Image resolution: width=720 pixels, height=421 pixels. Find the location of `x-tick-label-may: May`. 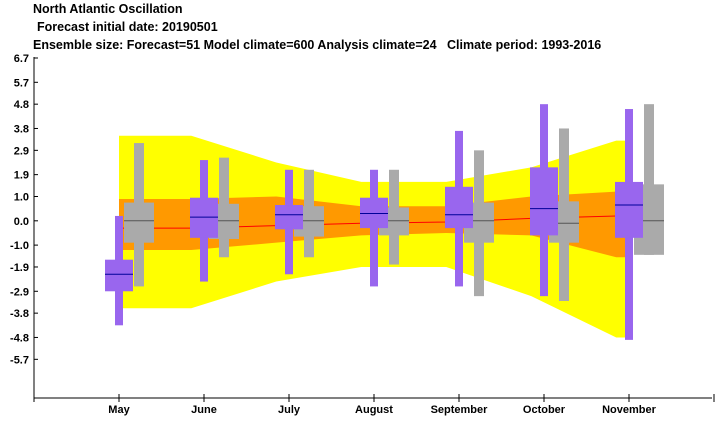

x-tick-label-may: May is located at coordinates (119, 410).